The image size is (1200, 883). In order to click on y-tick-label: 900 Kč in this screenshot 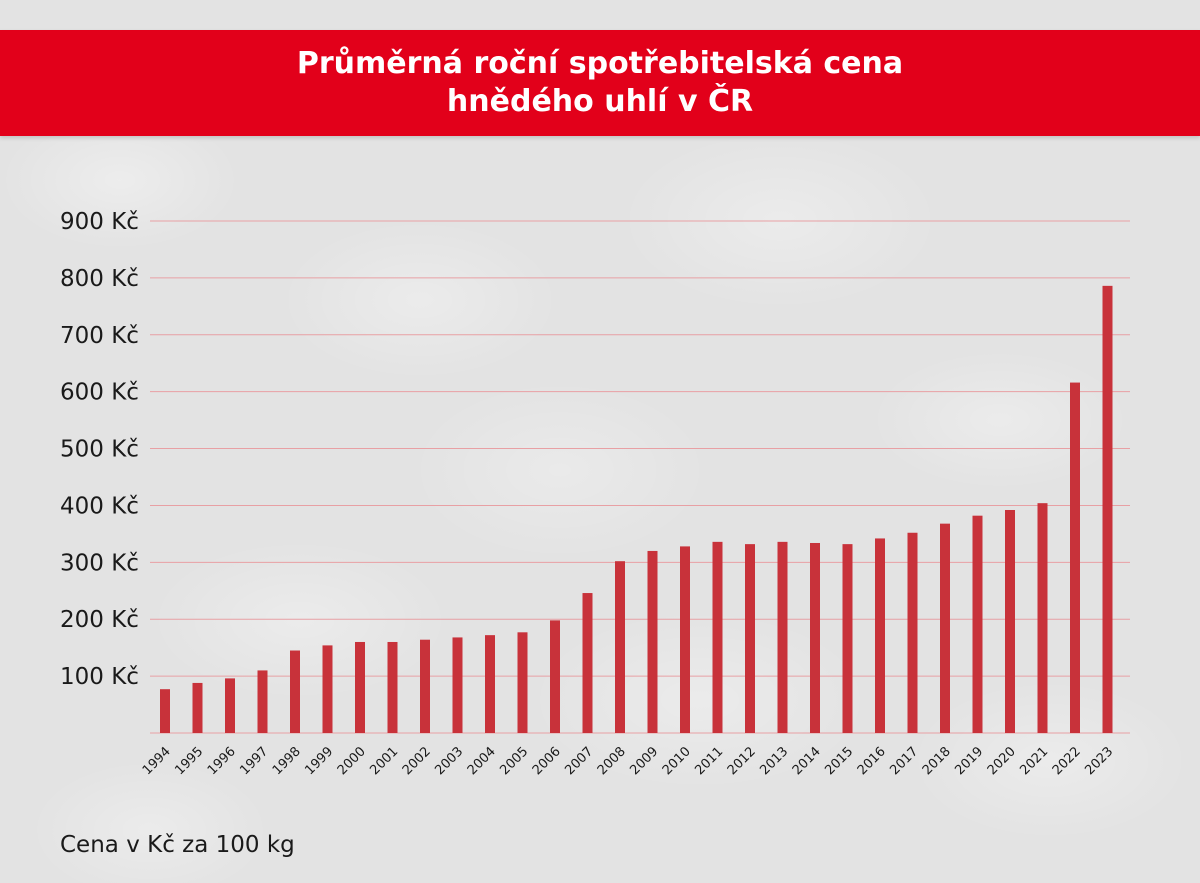, I will do `click(99, 222)`.